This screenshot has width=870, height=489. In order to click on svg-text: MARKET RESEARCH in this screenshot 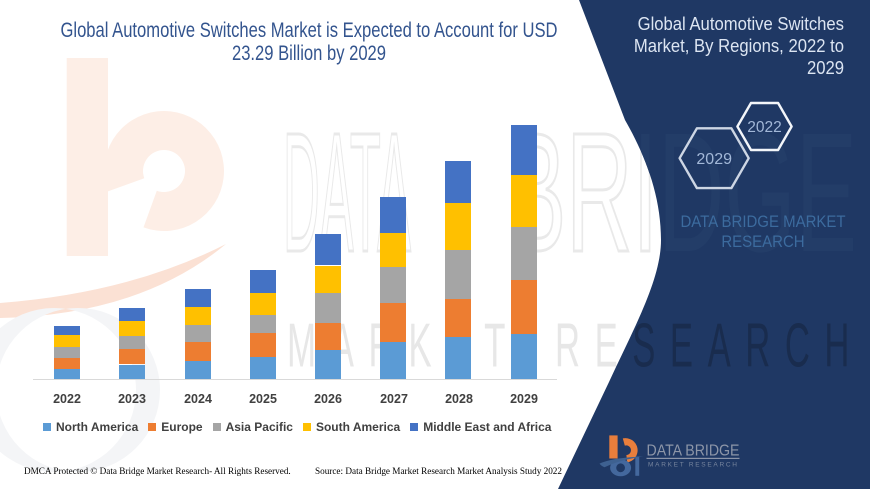, I will do `click(694, 465)`.